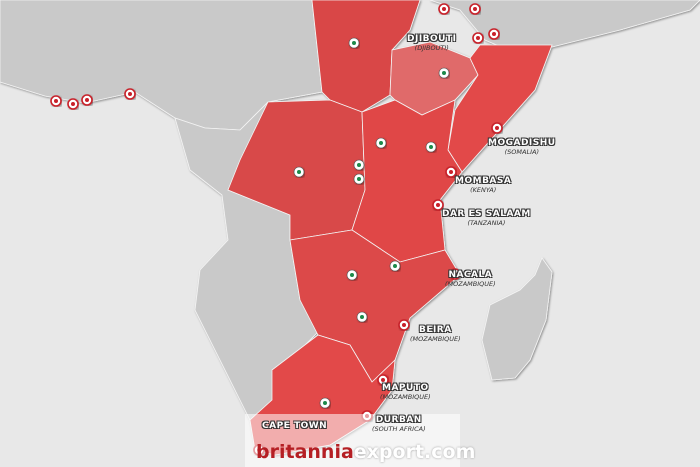 This screenshot has height=467, width=700. What do you see at coordinates (435, 330) in the screenshot?
I see `city-name: BEIRA` at bounding box center [435, 330].